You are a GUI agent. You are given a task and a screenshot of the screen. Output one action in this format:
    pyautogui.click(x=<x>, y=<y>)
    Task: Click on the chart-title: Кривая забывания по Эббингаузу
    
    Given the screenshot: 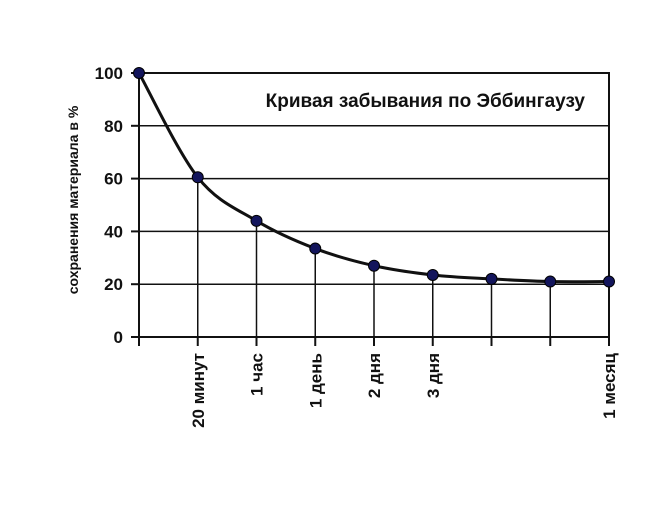 What is the action you would take?
    pyautogui.click(x=426, y=101)
    